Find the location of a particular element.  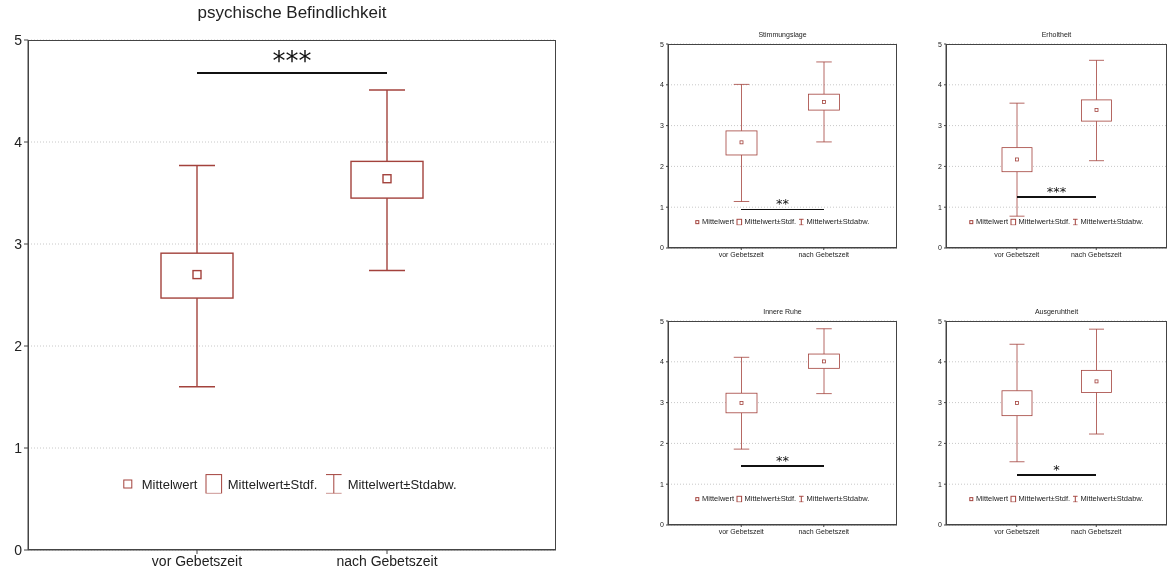

annotation: Mittelwert±Stdabw. is located at coordinates (402, 484).